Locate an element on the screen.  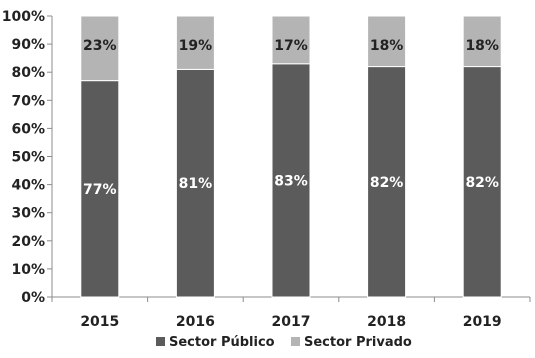
y-tick-label: 40% is located at coordinates (28, 186).